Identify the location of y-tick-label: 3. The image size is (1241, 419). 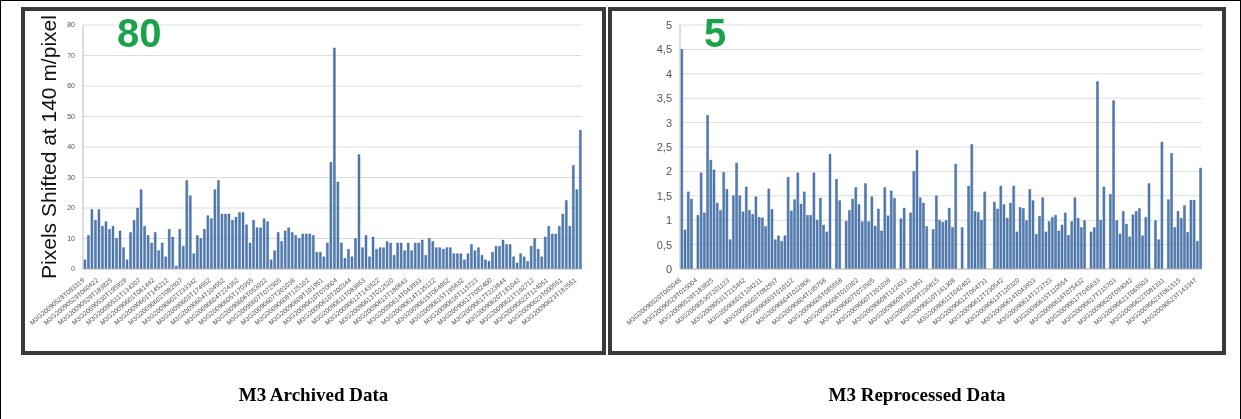
(668, 122).